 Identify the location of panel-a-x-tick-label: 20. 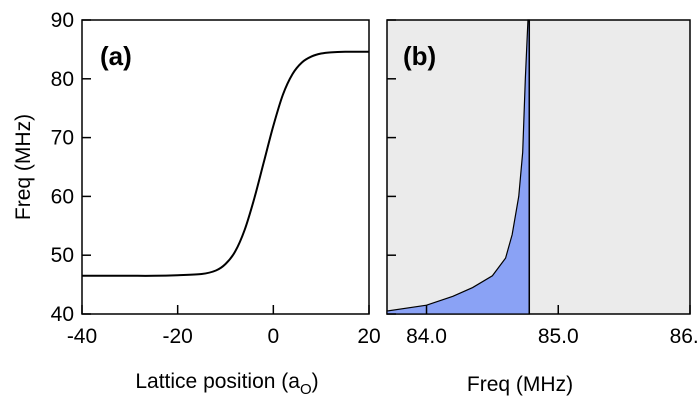
(368, 336).